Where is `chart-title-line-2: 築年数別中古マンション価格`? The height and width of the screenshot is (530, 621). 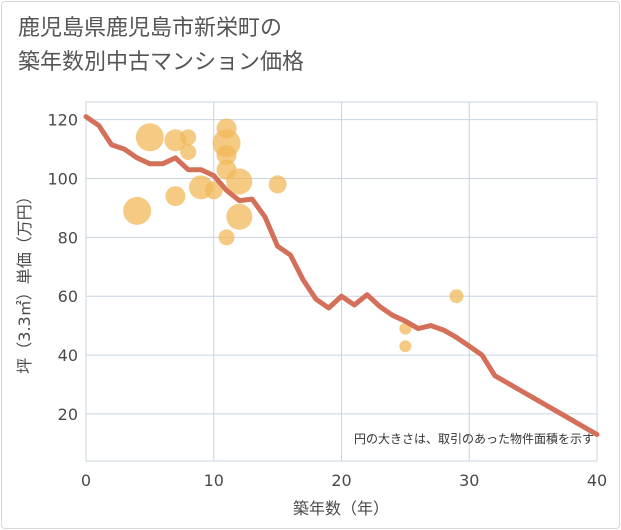
chart-title-line-2: 築年数別中古マンション価格 is located at coordinates (161, 62).